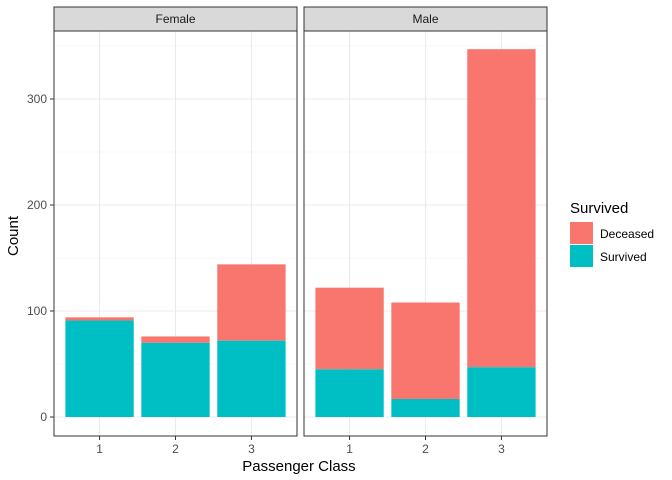 This screenshot has height=480, width=672. What do you see at coordinates (37, 311) in the screenshot?
I see `y-tick-label: 100` at bounding box center [37, 311].